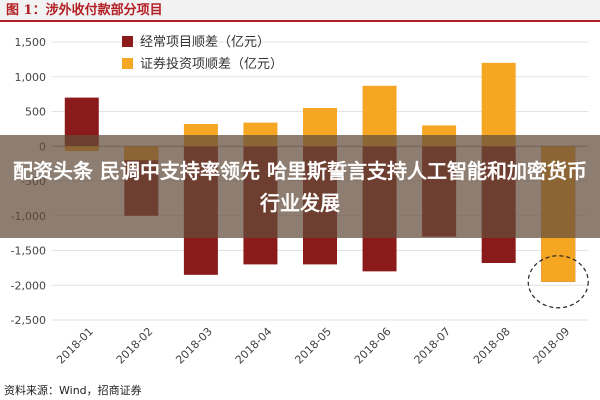 This screenshot has height=400, width=600. What do you see at coordinates (492, 346) in the screenshot?
I see `x-tick-label: 2018-08` at bounding box center [492, 346].